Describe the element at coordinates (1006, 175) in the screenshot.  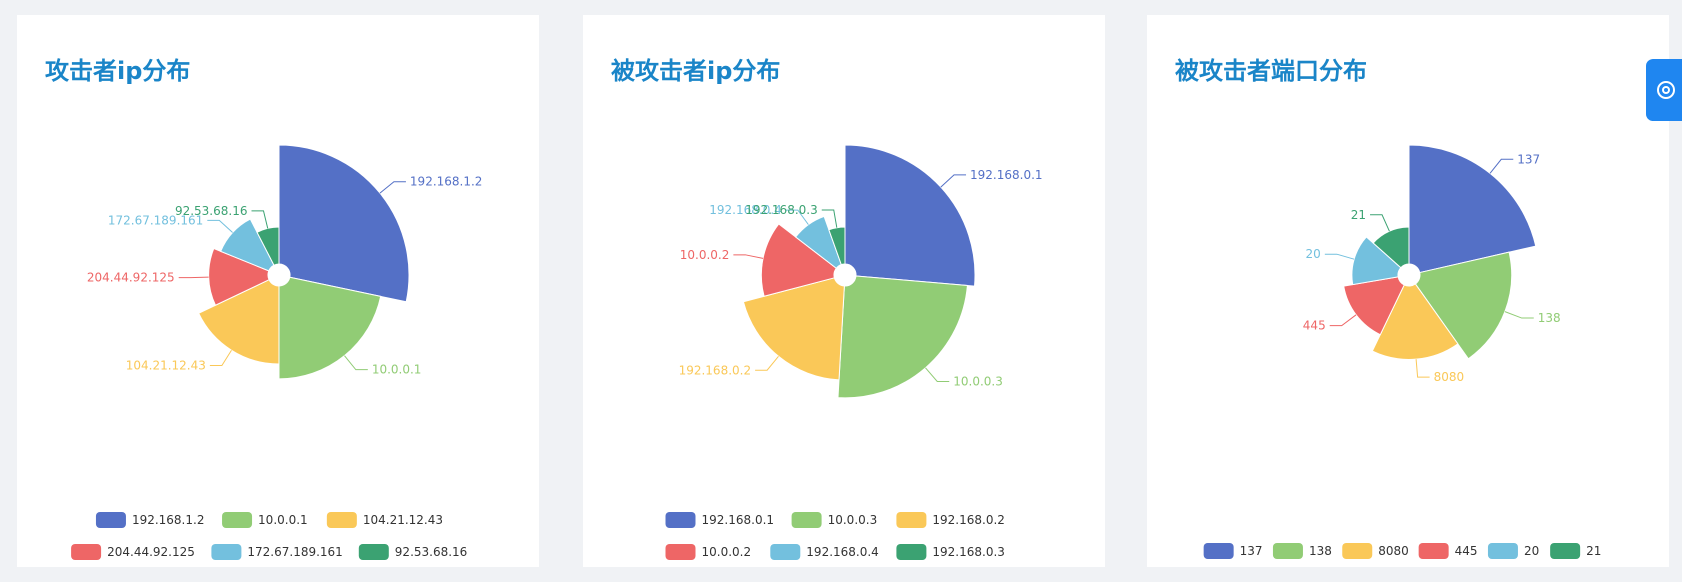
I see `slice-label: 192.168.0.1` at that location.